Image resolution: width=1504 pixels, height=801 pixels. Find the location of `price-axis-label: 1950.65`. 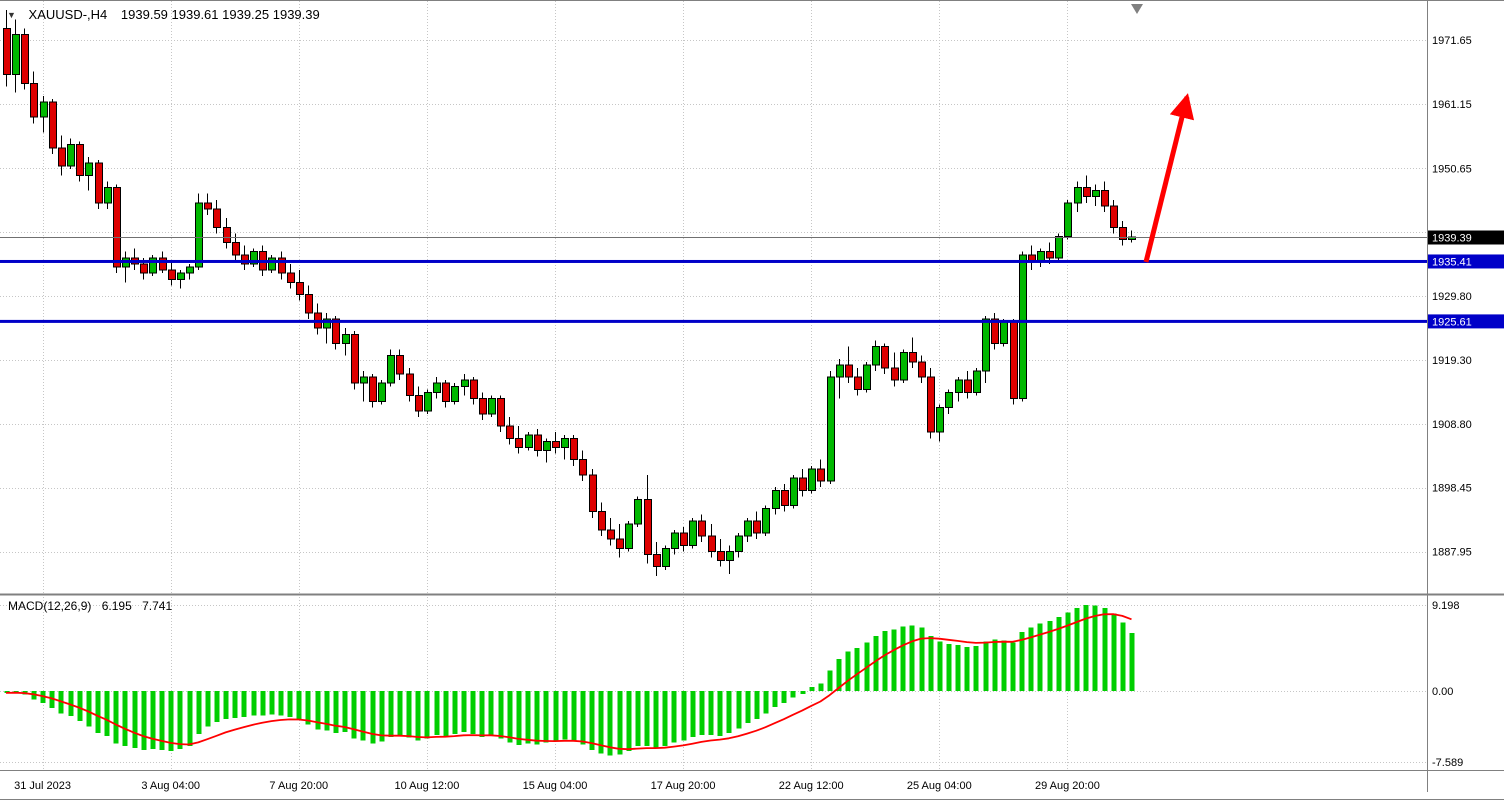

price-axis-label: 1950.65 is located at coordinates (1452, 169).